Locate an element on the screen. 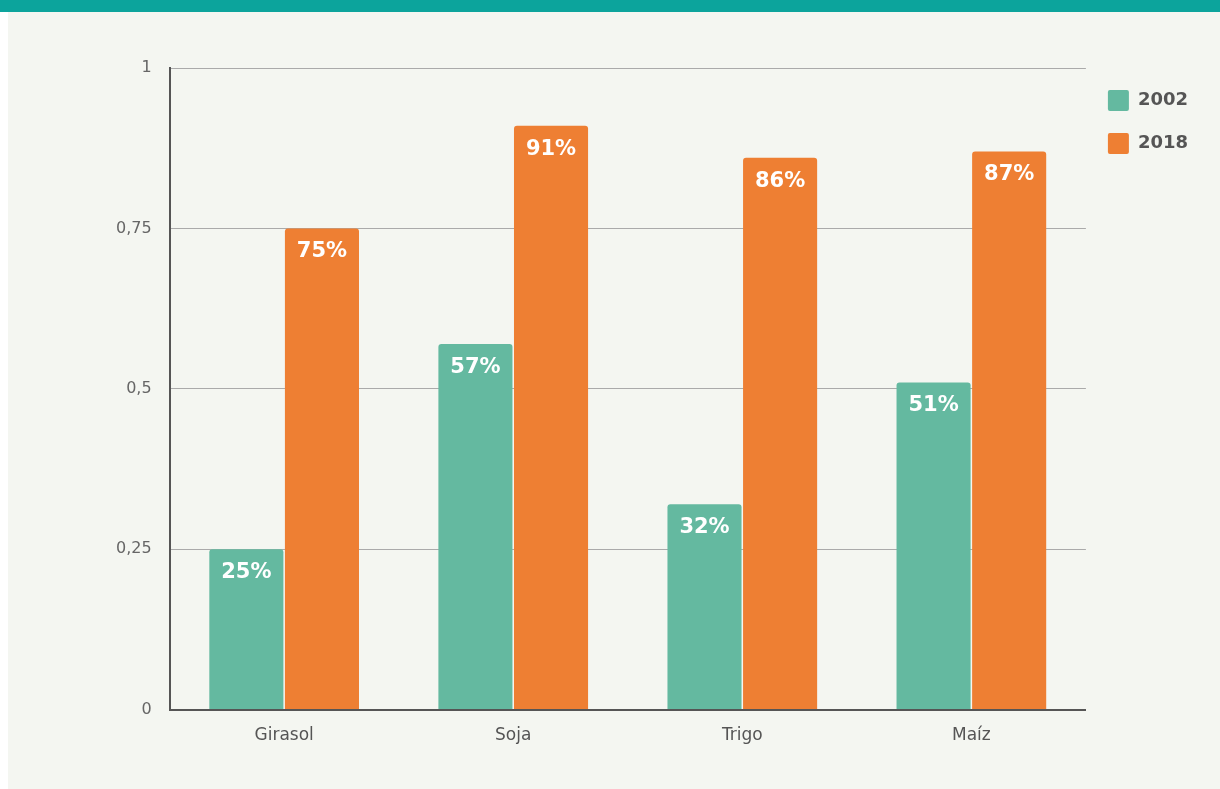 This screenshot has width=1220, height=789. legend-label: 2018 is located at coordinates (1163, 142).